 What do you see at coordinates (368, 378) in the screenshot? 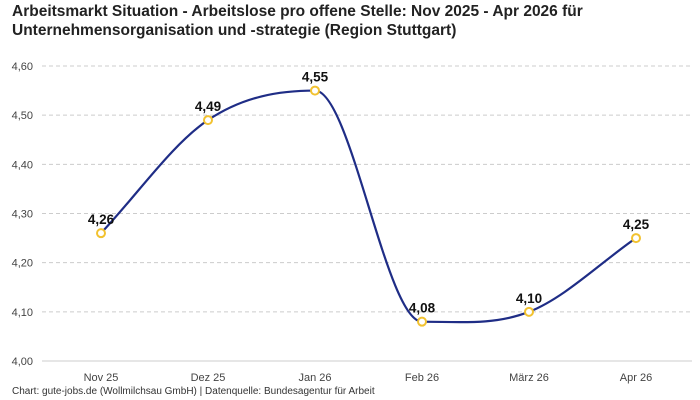
I see `x-axis: Nov 25 Dez 25 Jan 26 Feb 26 März 26 Apr 26` at bounding box center [368, 378].